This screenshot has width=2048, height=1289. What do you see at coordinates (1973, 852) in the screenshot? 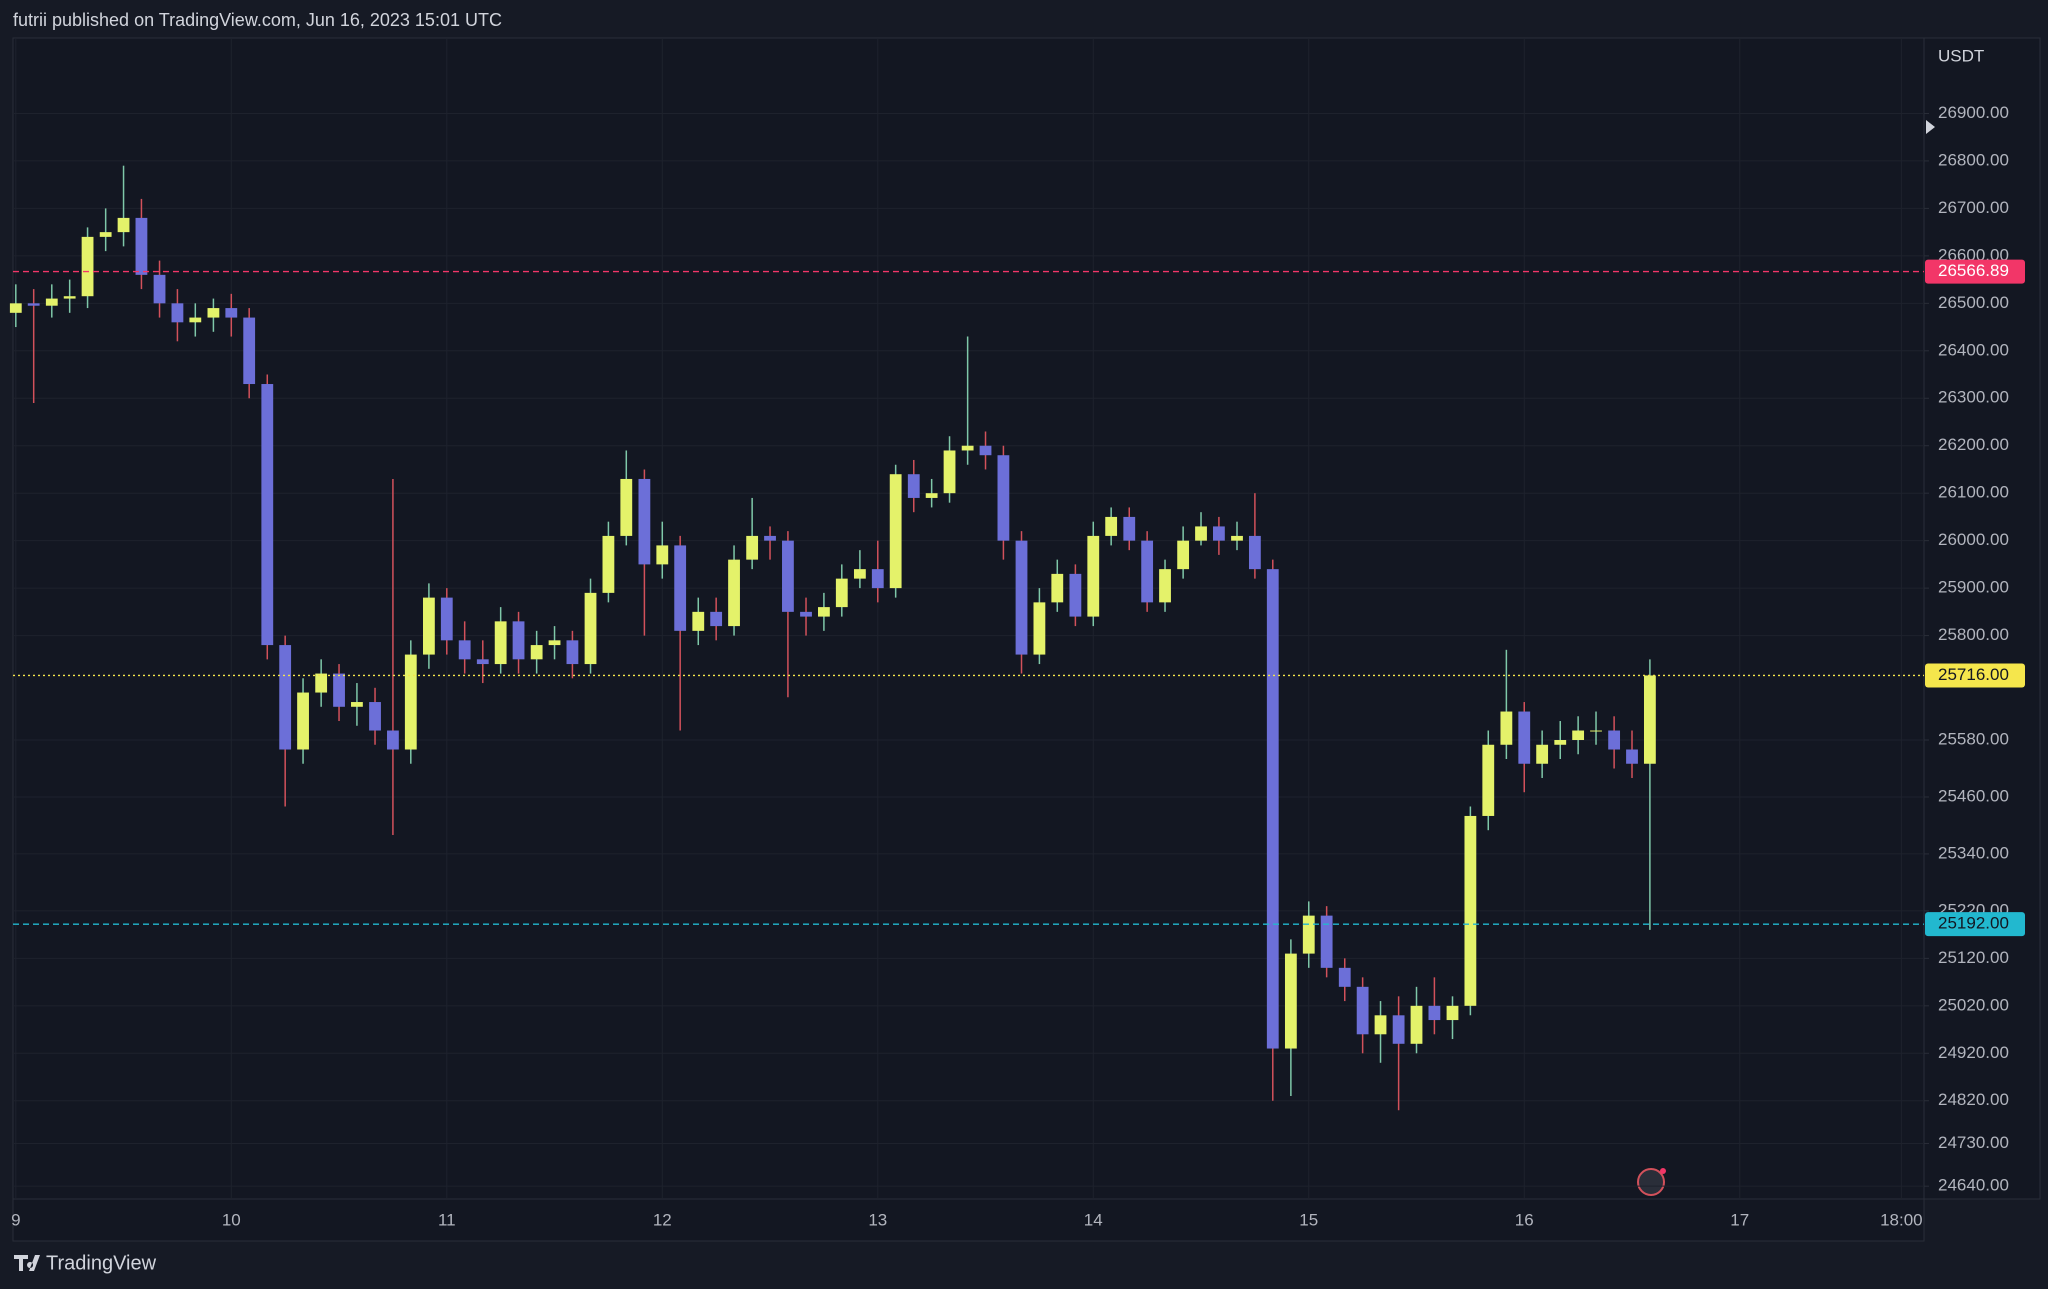
I see `y-tick-label: 25340.00` at bounding box center [1973, 852].